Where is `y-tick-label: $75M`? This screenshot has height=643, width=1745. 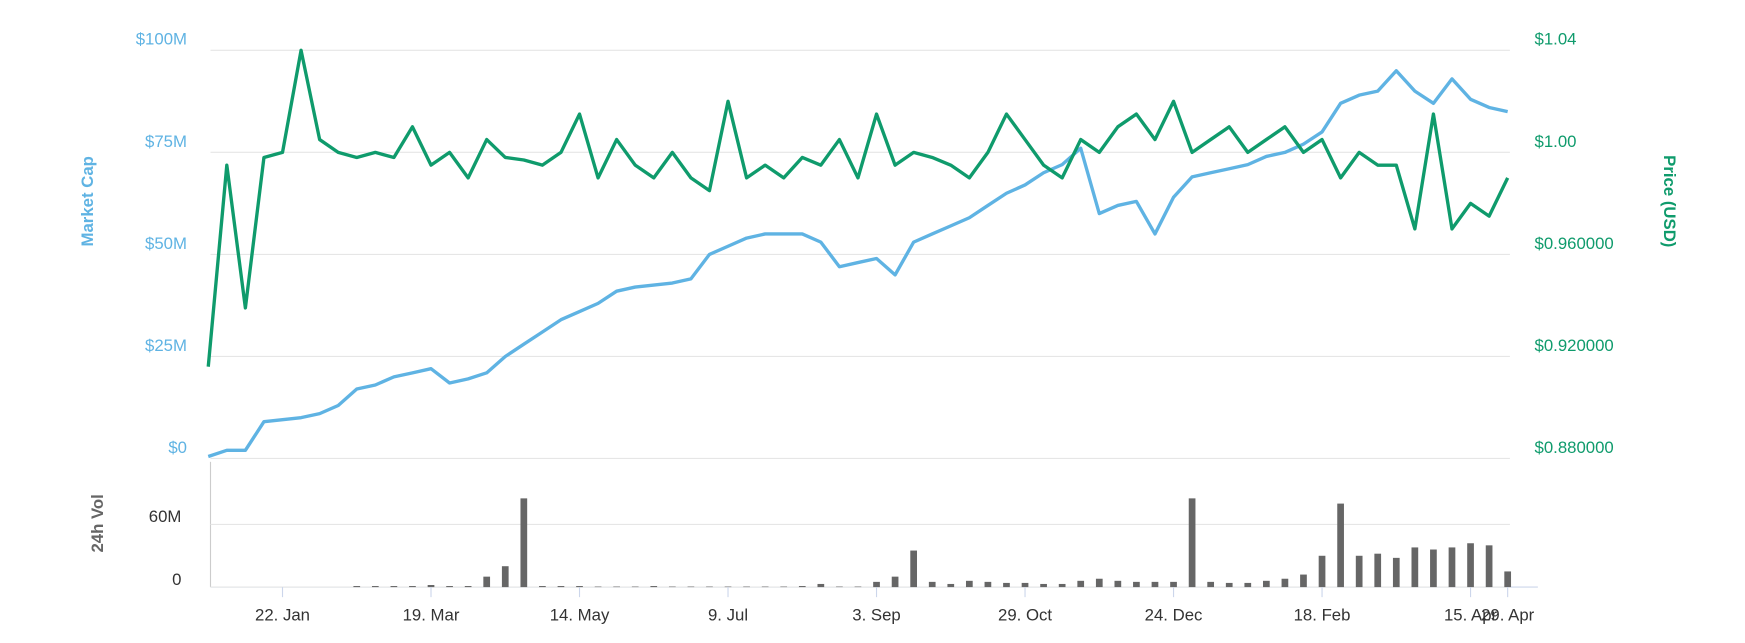
y-tick-label: $75M is located at coordinates (166, 141).